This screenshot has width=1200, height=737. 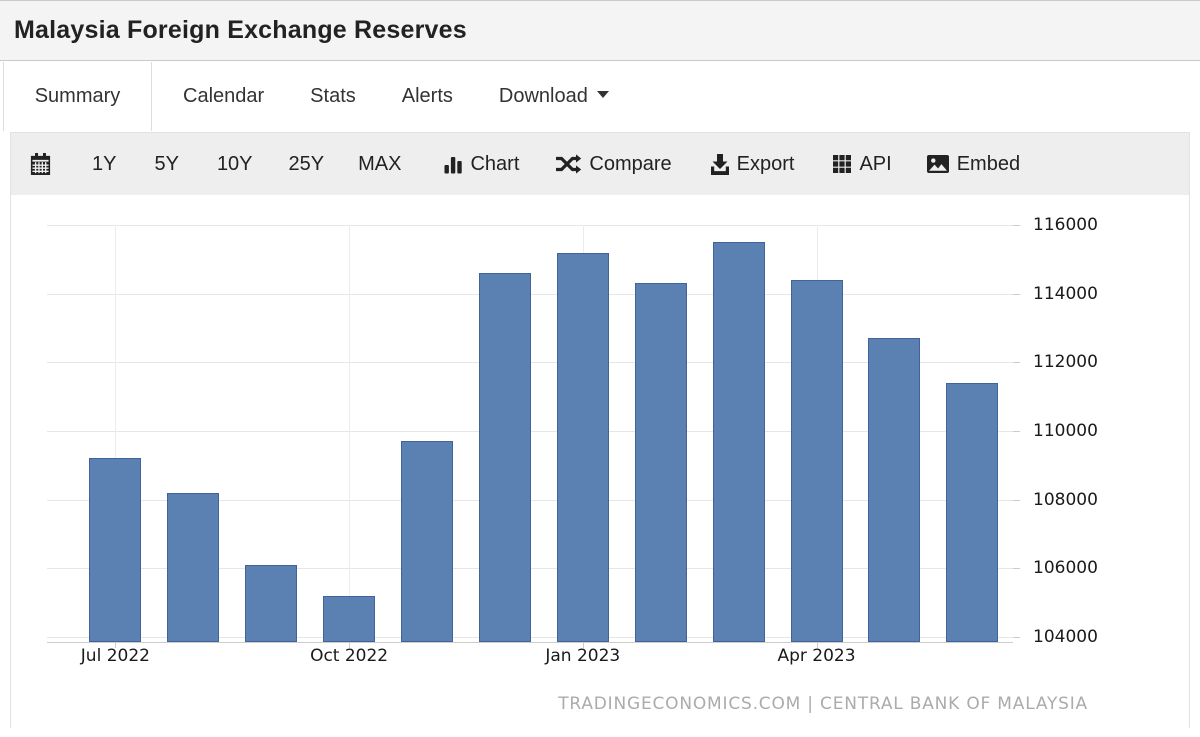 What do you see at coordinates (875, 163) in the screenshot?
I see `api-button-label: API` at bounding box center [875, 163].